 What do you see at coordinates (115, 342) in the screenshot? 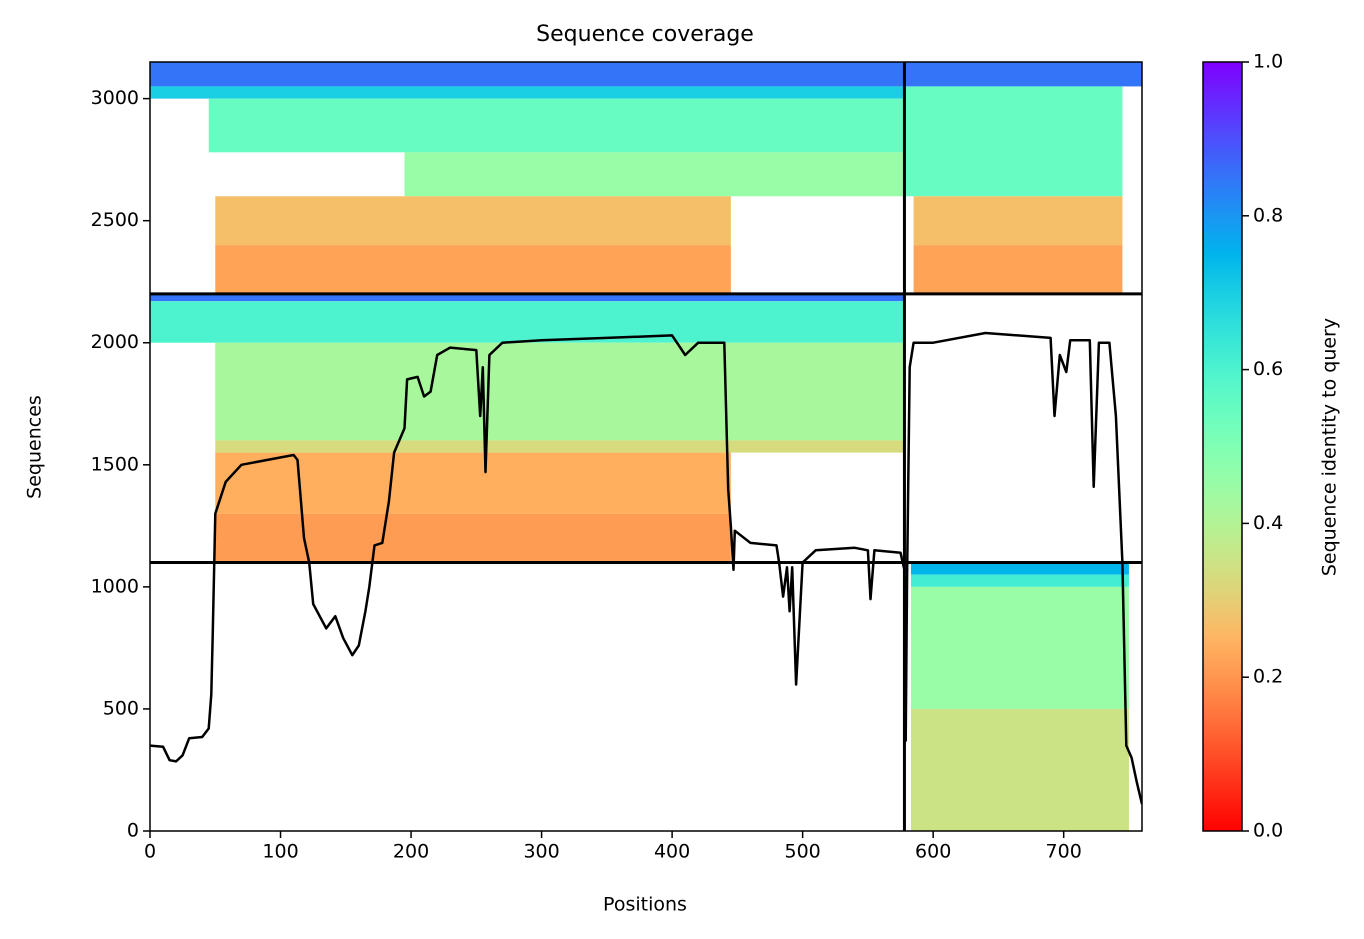
I see `y-tick-label: 2000` at bounding box center [115, 342].